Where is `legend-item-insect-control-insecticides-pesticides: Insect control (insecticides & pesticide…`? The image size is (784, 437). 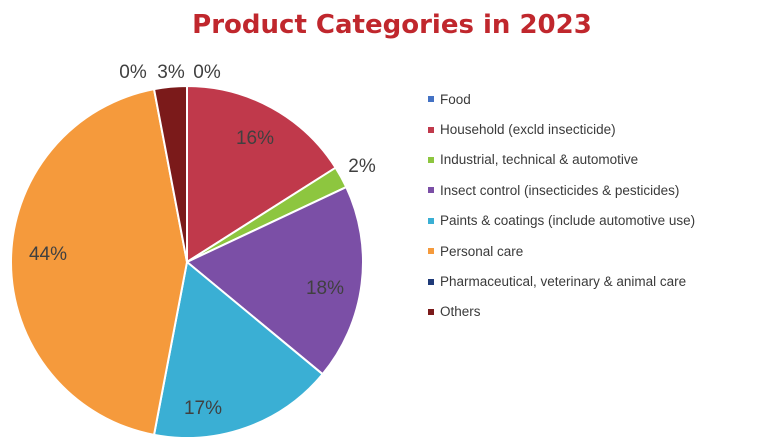 legend-item-insect-control-insecticides-pesticides: Insect control (insecticides & pesticide… is located at coordinates (561, 190).